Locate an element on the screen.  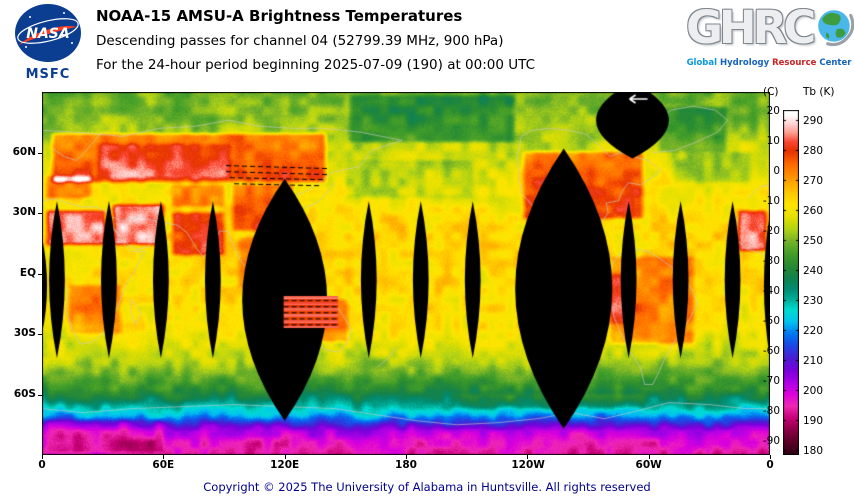
ghrc-logo: GHRC Global Hydrology Resource Center is located at coordinates (769, 43).